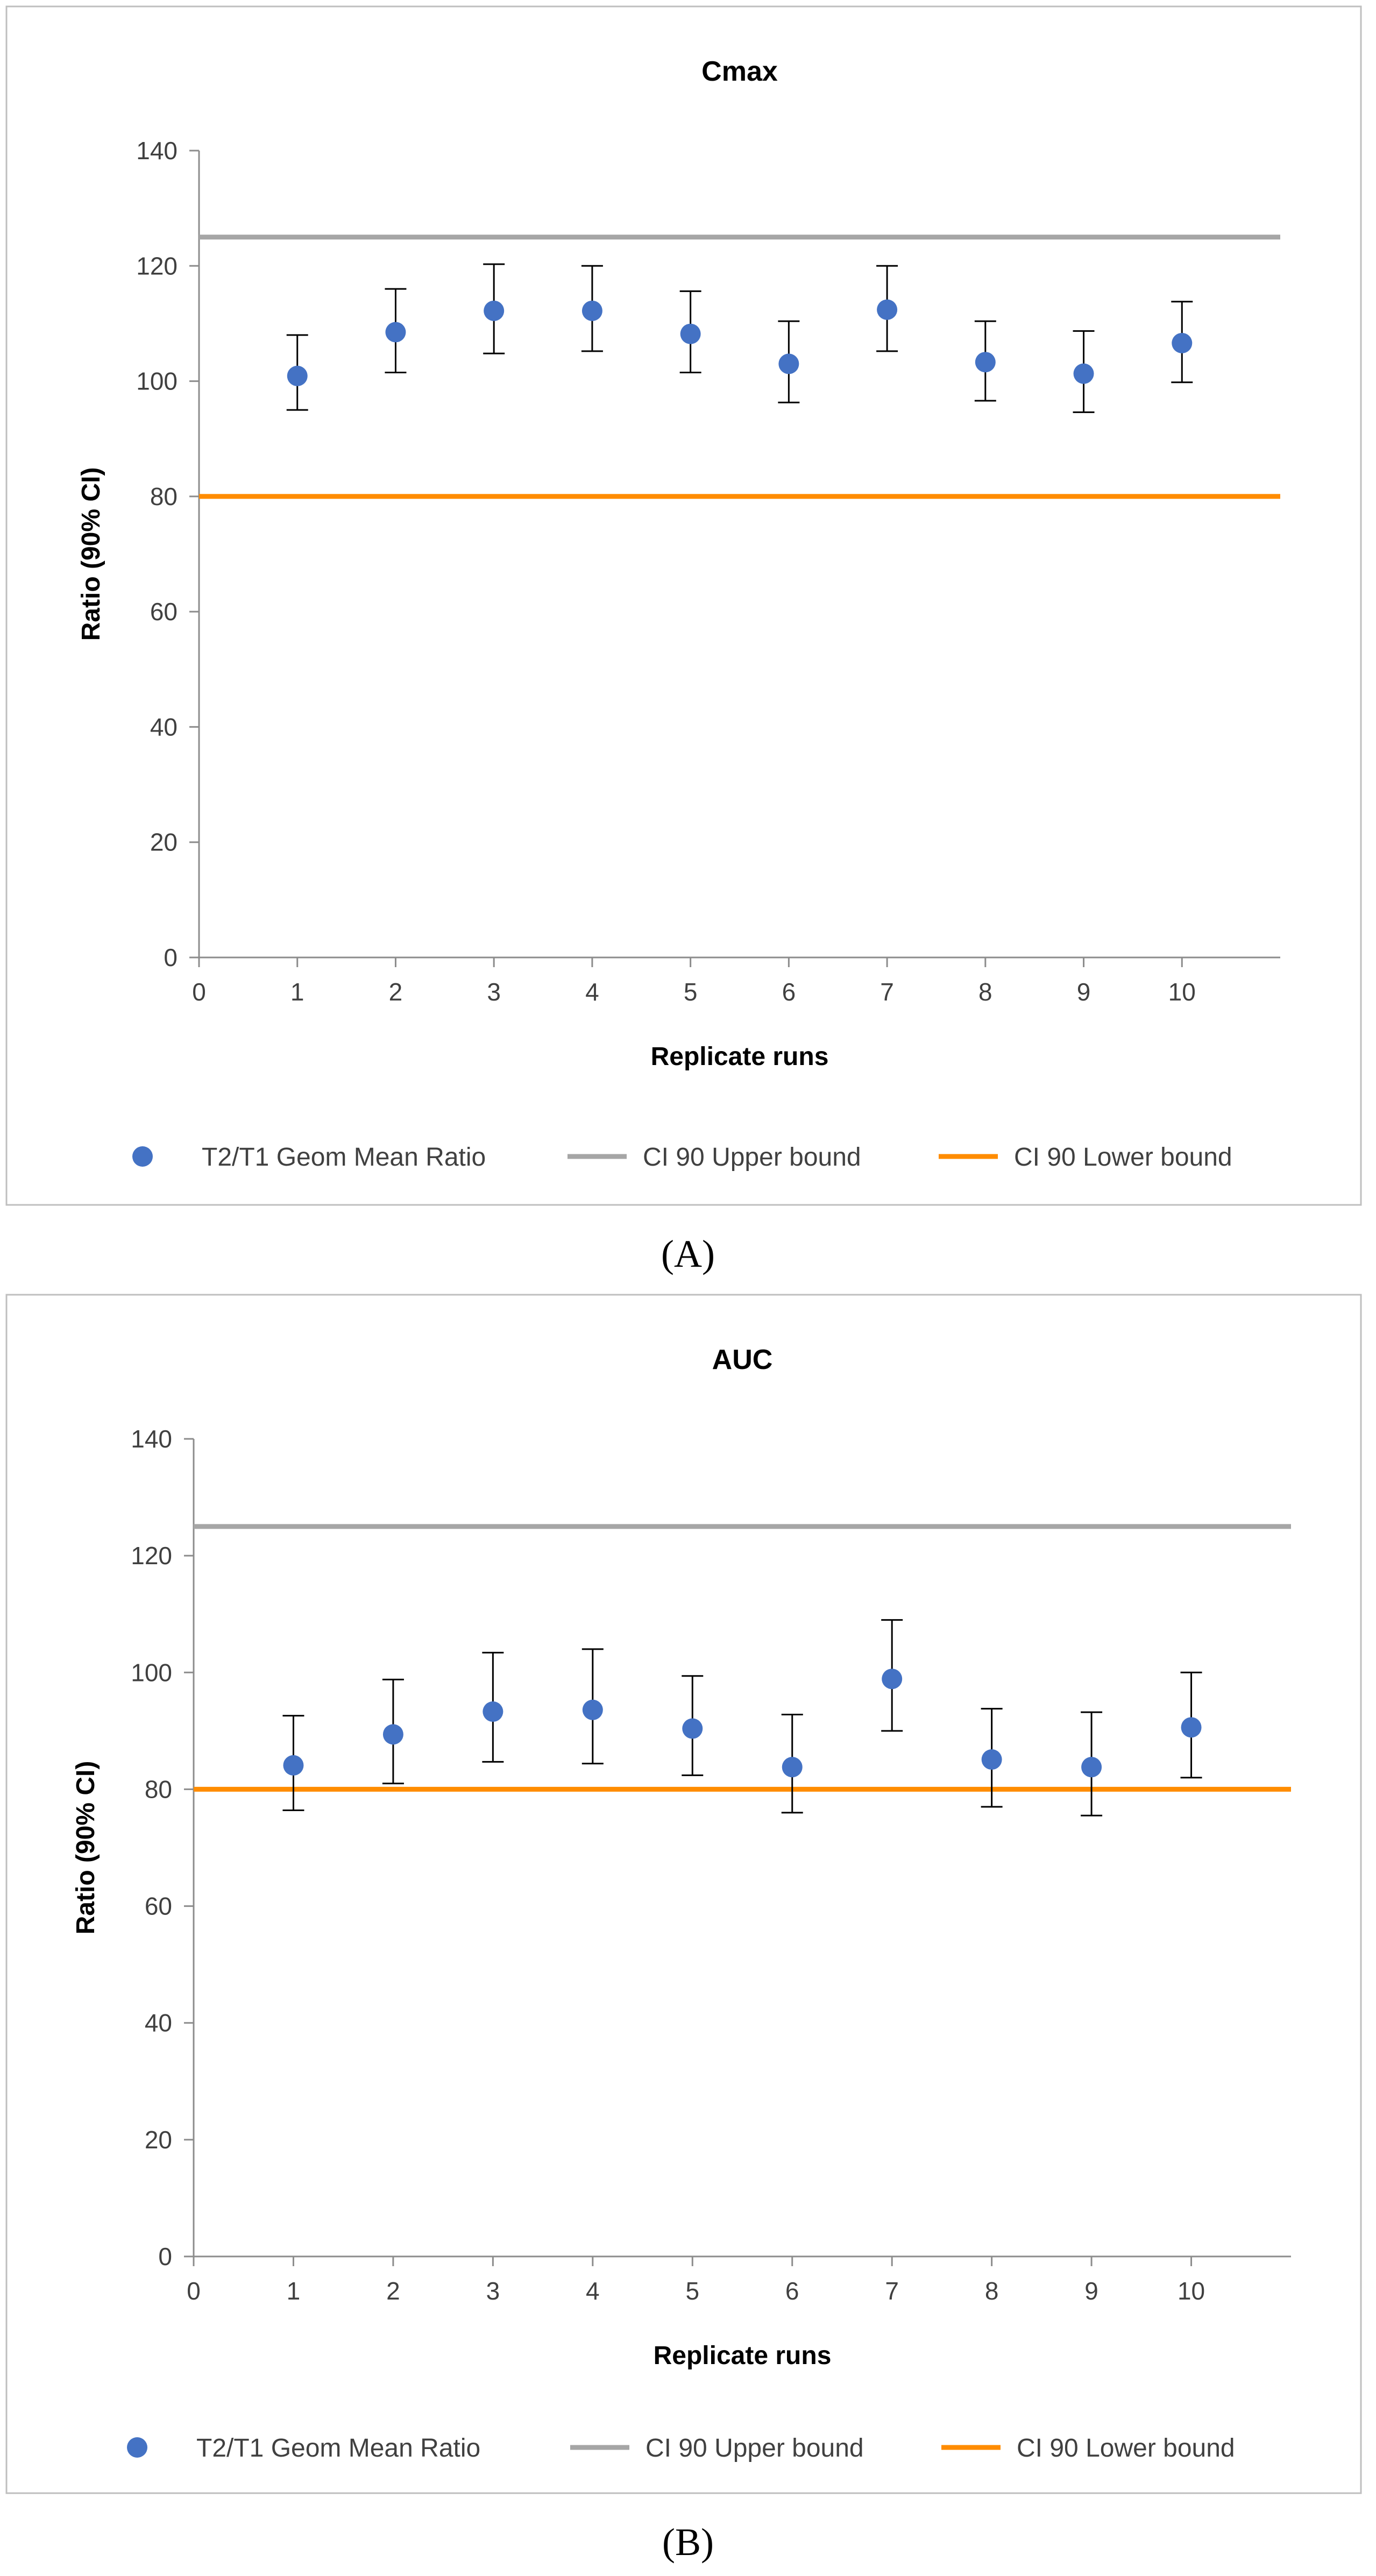  What do you see at coordinates (742, 1359) in the screenshot?
I see `chart-title: AUC` at bounding box center [742, 1359].